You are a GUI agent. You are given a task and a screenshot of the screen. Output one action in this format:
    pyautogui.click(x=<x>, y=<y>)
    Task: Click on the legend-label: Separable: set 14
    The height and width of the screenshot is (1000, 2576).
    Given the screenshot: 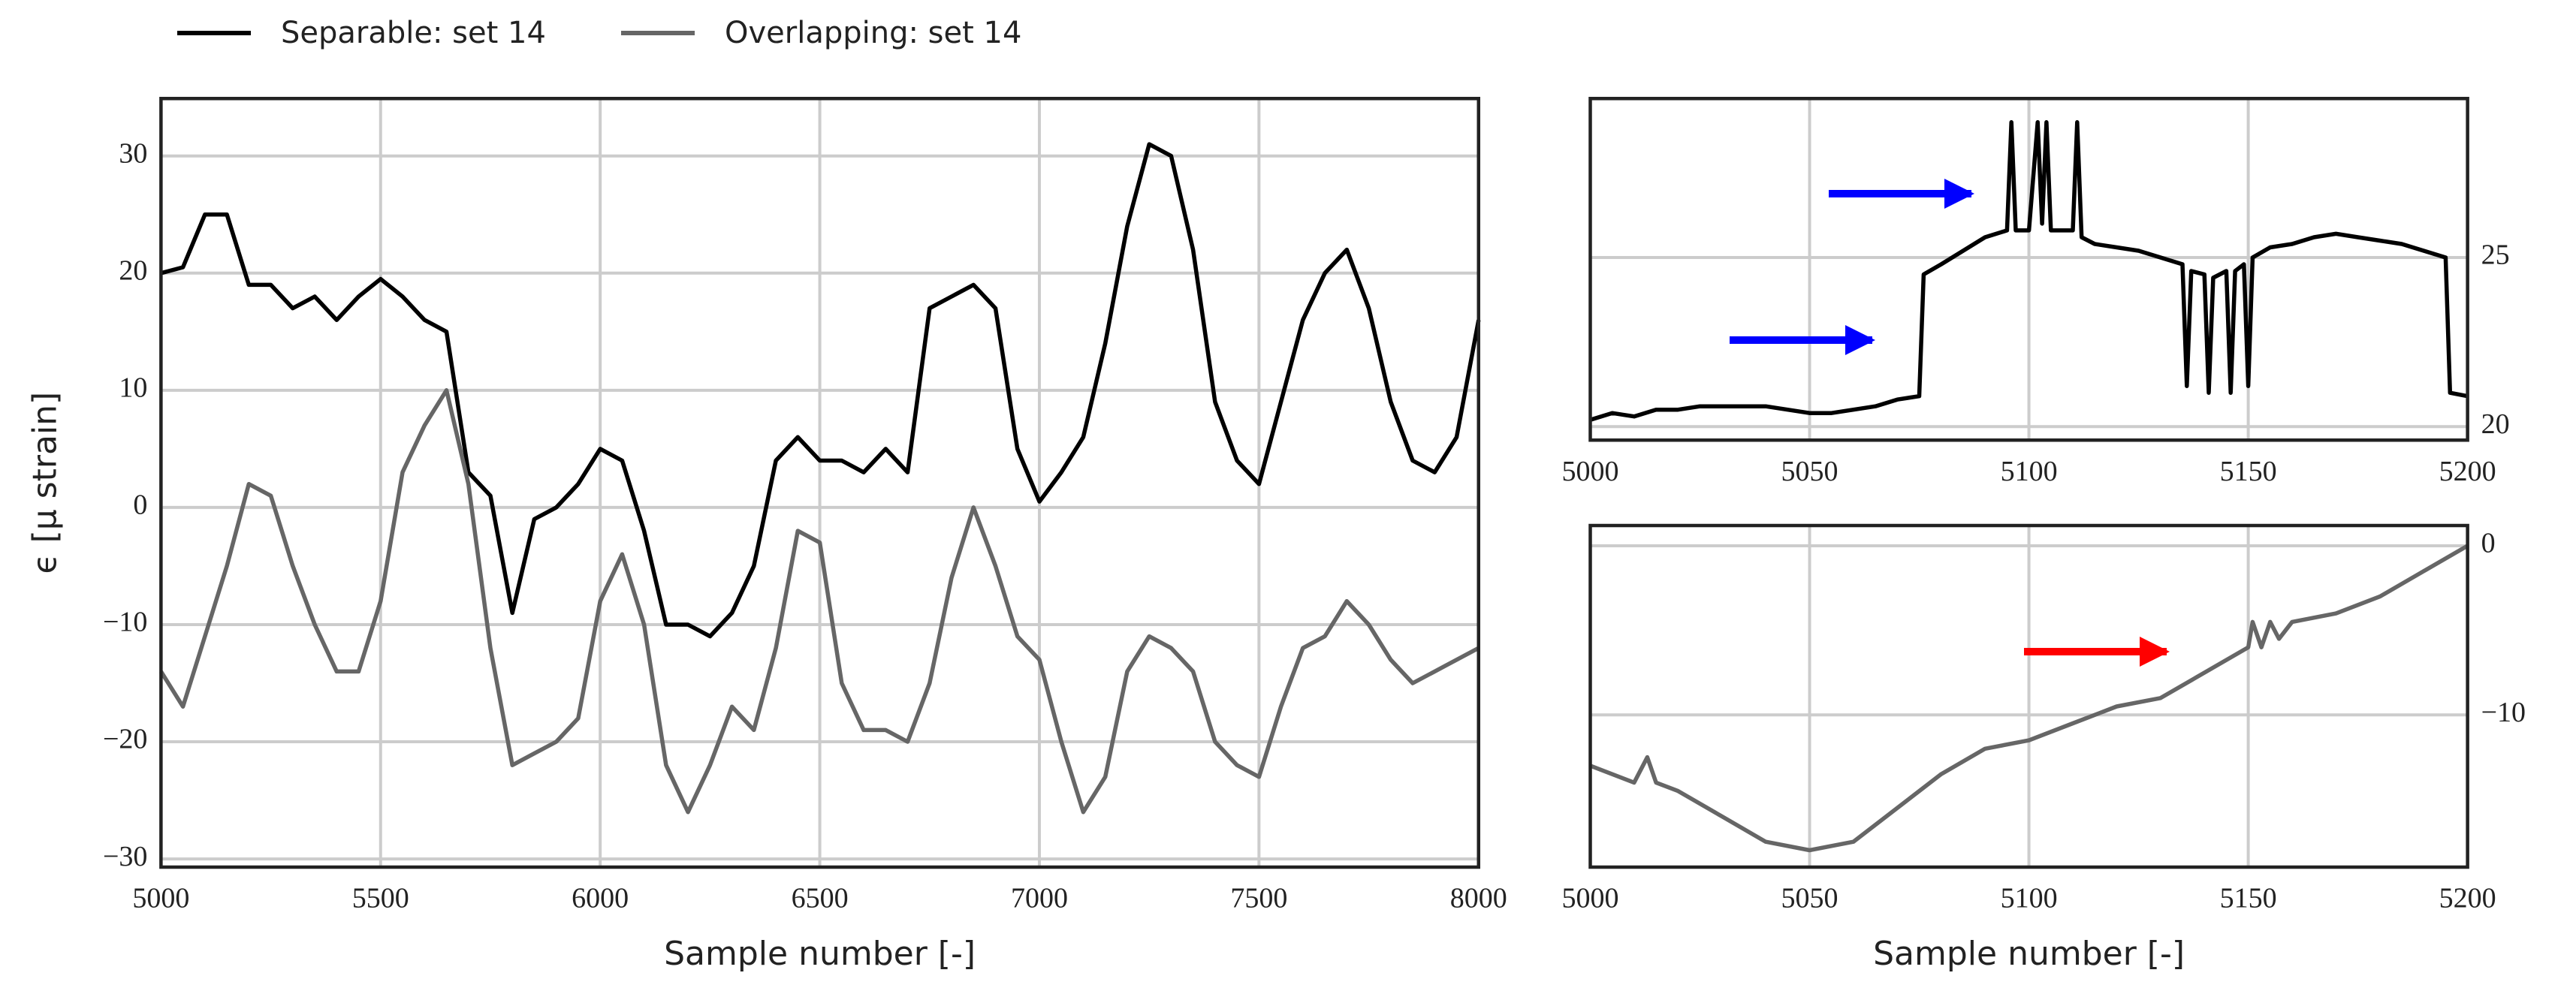 What is the action you would take?
    pyautogui.click(x=413, y=33)
    